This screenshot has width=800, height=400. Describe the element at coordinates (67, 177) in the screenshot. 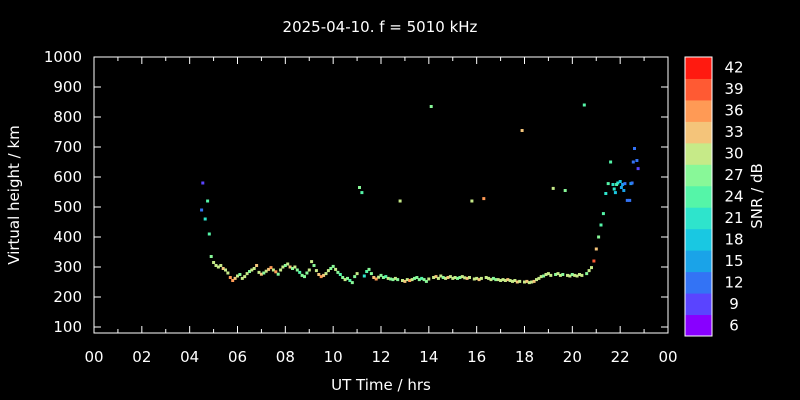

I see `y-tick-label: 600` at that location.